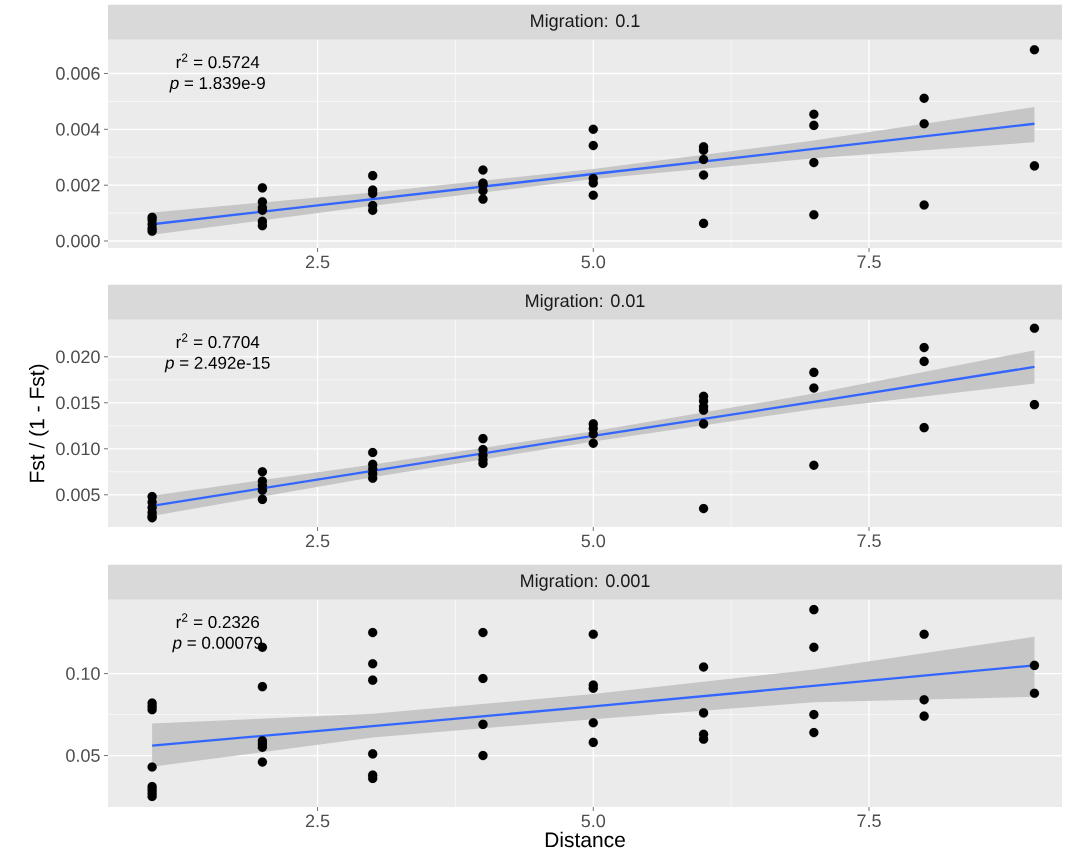  What do you see at coordinates (78, 241) in the screenshot?
I see `y-tick-label: 0.000` at bounding box center [78, 241].